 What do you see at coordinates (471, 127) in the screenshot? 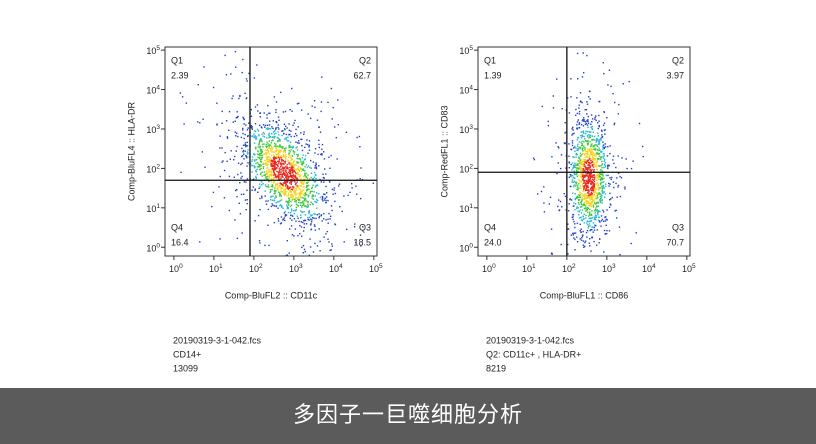
I see `tick-power: 3` at bounding box center [471, 127].